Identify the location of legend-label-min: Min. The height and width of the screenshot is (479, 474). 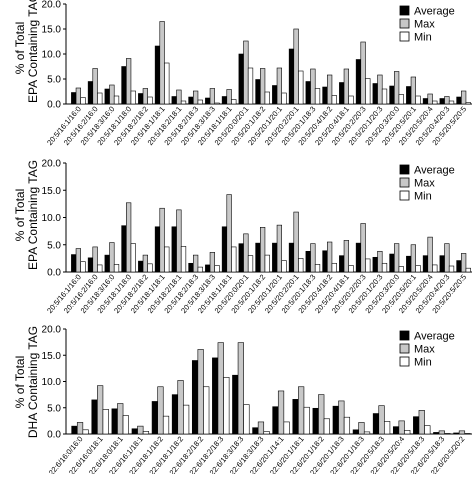
(423, 38).